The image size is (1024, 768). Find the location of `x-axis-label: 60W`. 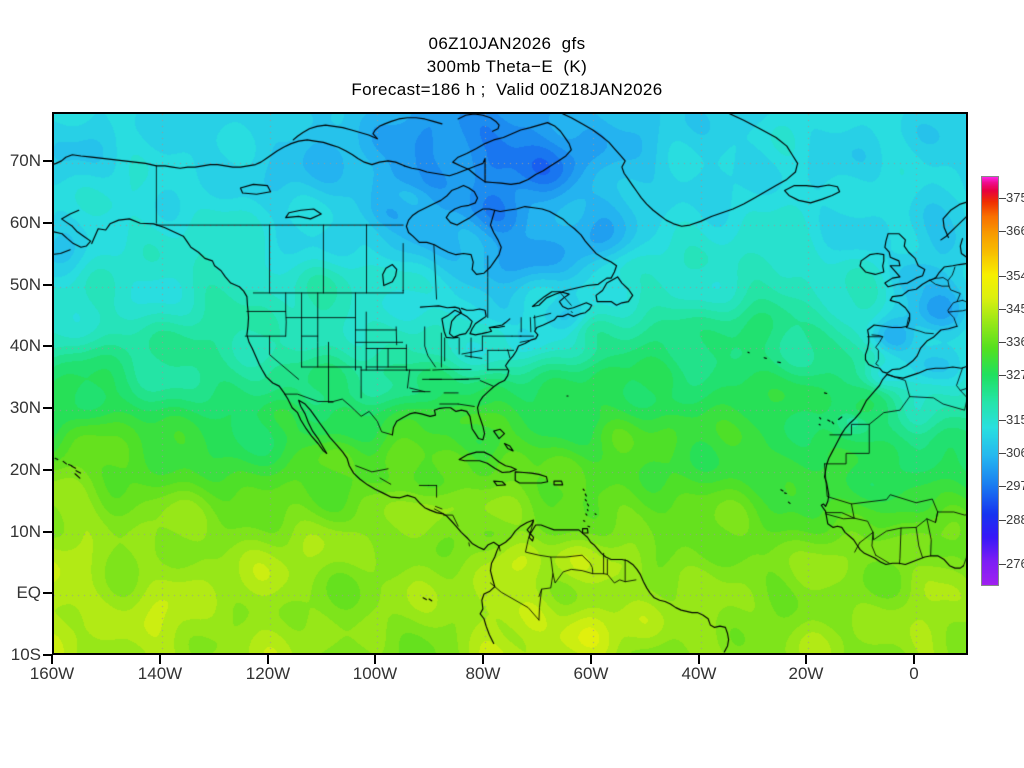

x-axis-label: 60W is located at coordinates (591, 673).